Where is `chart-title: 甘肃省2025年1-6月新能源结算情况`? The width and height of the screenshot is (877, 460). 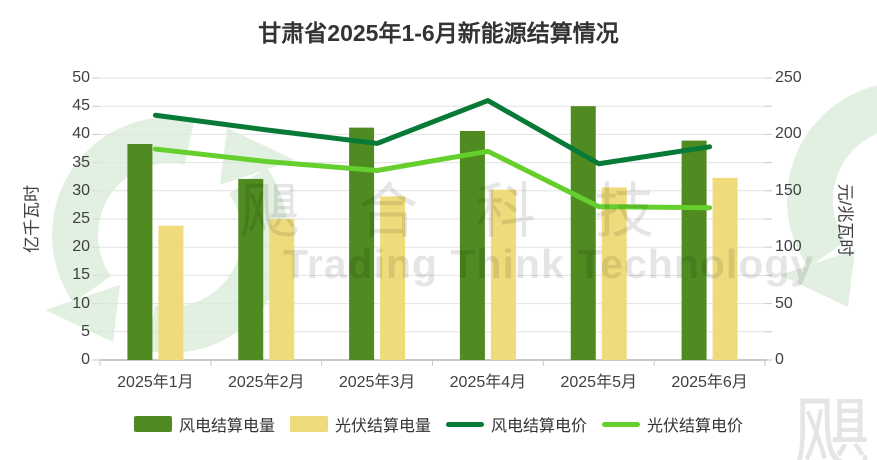 chart-title: 甘肃省2025年1-6月新能源结算情况 is located at coordinates (438, 33).